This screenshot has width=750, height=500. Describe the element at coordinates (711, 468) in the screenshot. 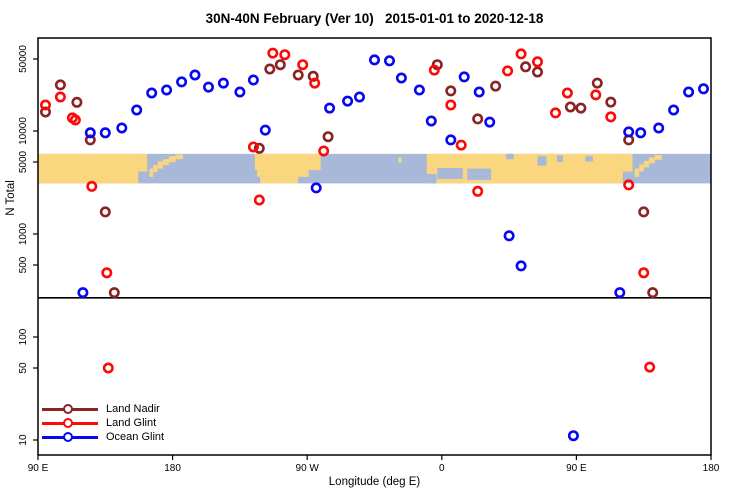

I see `x-tick-label: 180` at that location.